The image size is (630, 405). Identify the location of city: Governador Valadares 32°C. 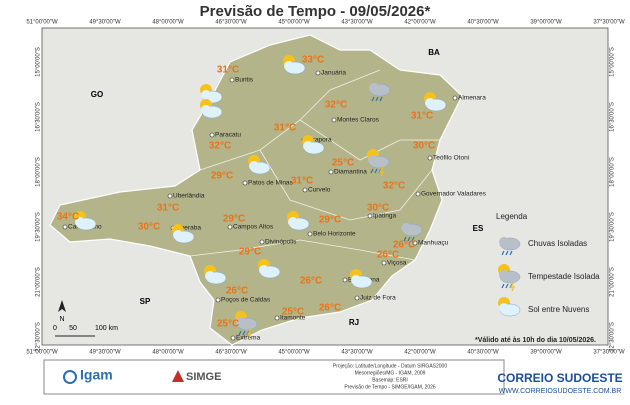
(435, 189).